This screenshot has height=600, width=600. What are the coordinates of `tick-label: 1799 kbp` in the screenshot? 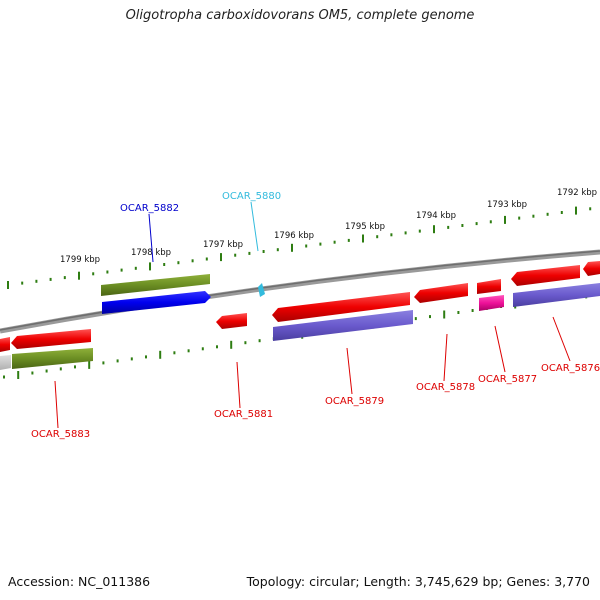 It's located at (80, 260).